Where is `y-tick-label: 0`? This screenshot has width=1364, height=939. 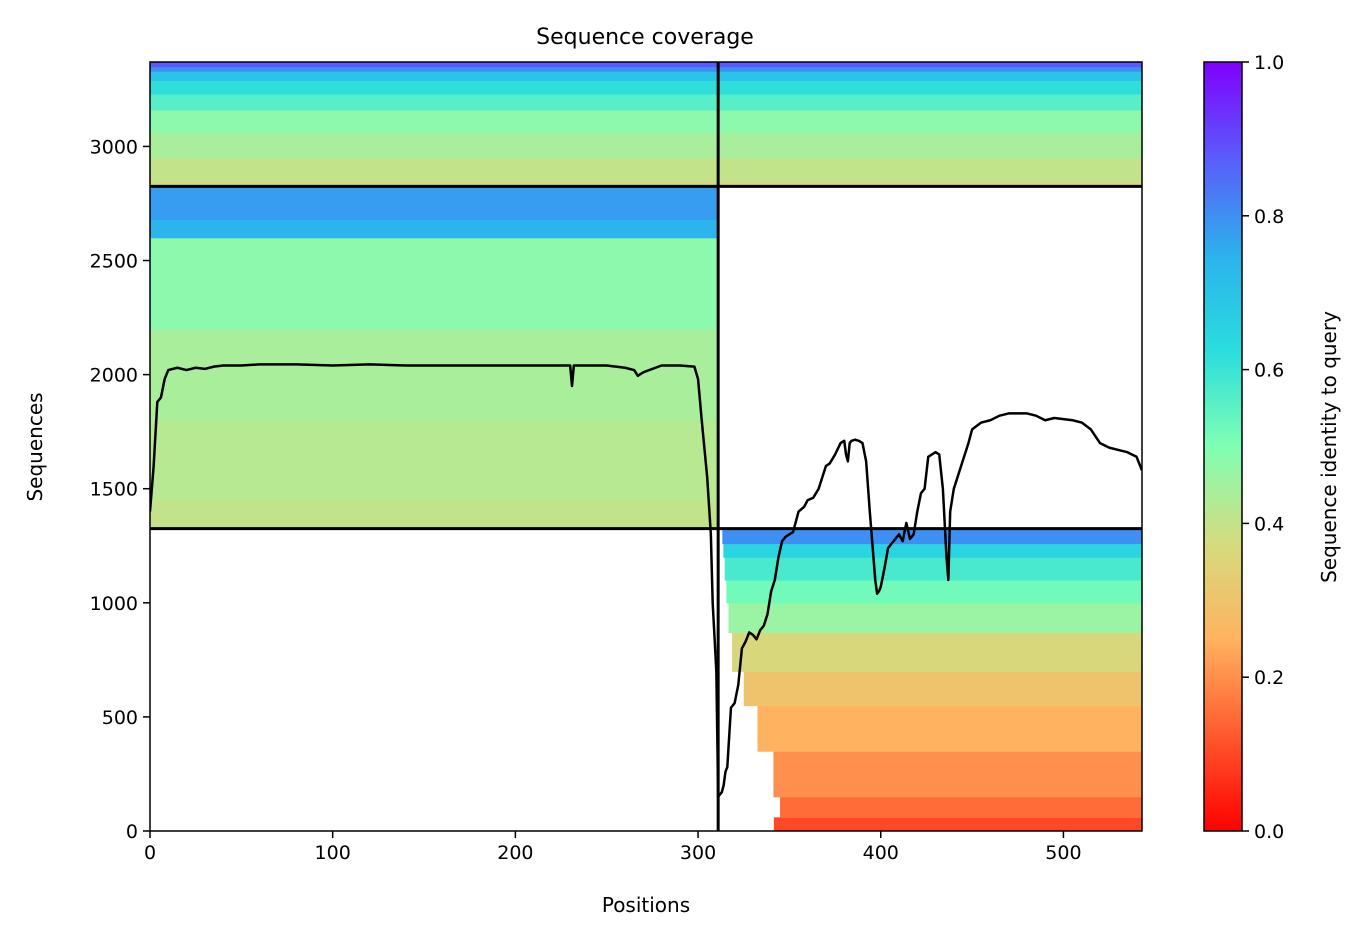 y-tick-label: 0 is located at coordinates (132, 832).